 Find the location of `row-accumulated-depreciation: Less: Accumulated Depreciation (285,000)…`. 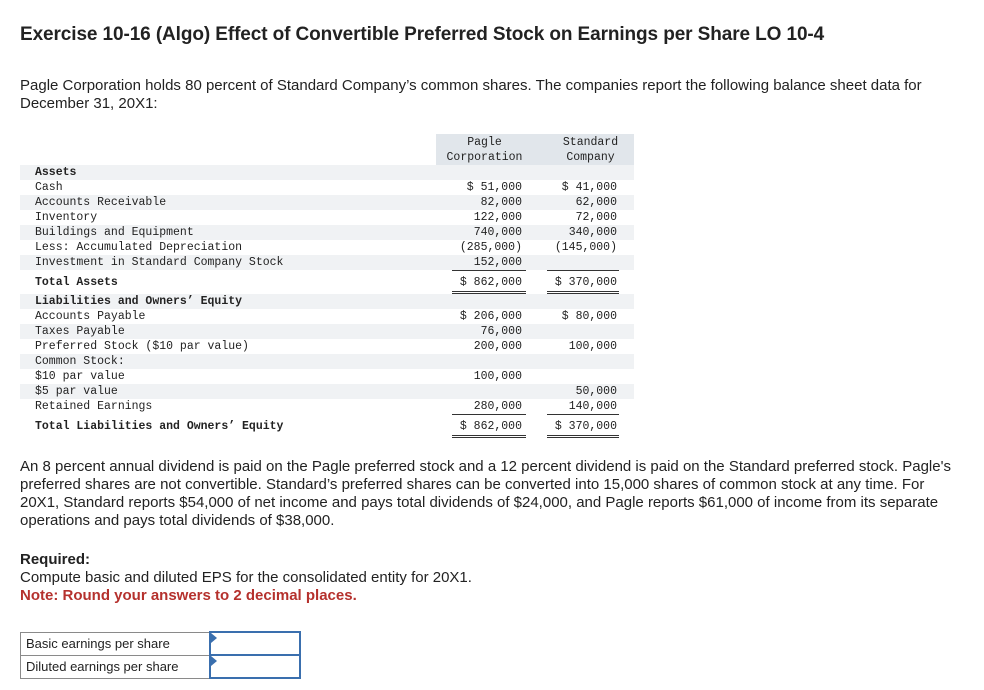

row-accumulated-depreciation: Less: Accumulated Depreciation (285,000)… is located at coordinates (326, 247).